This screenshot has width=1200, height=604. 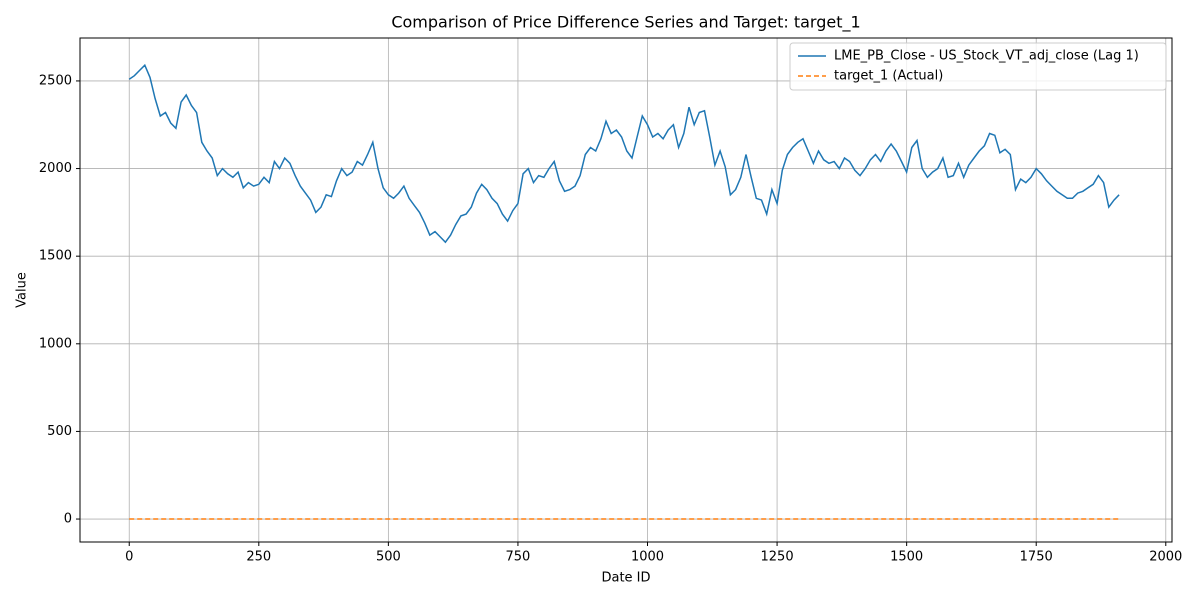 I want to click on x-tick-label: 0, so click(x=129, y=557).